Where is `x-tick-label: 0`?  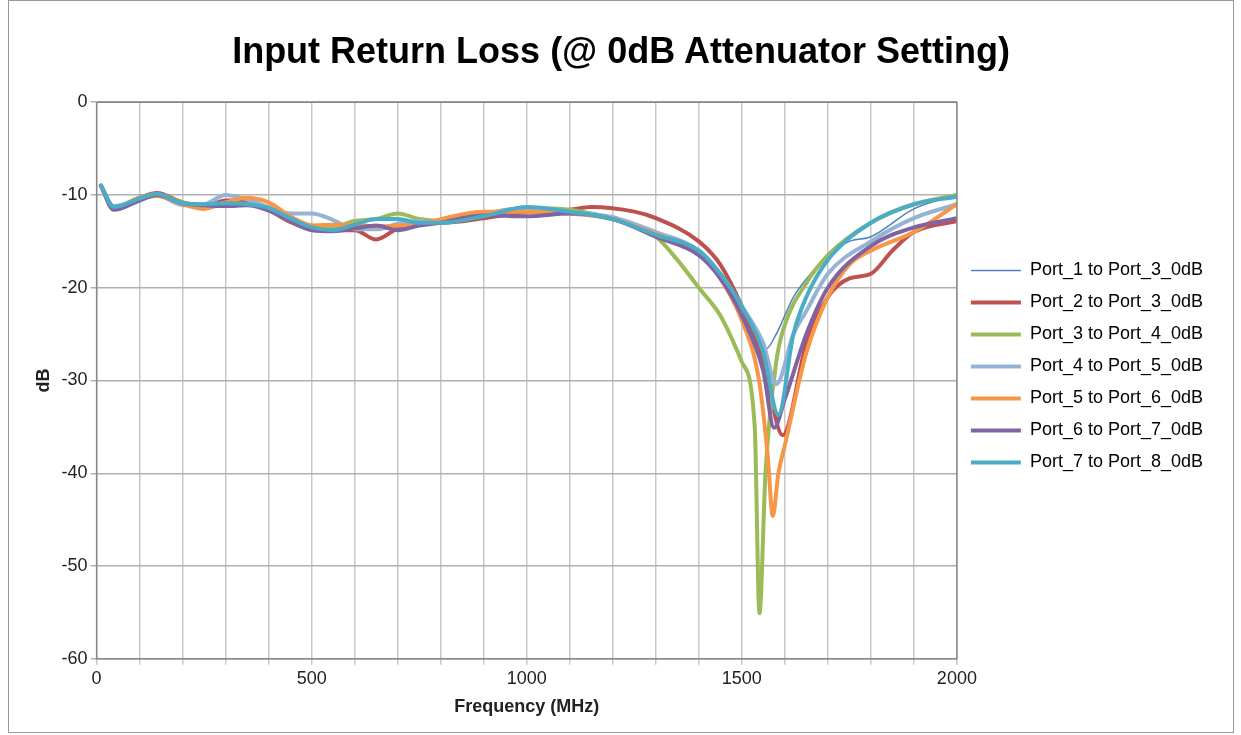
x-tick-label: 0 is located at coordinates (96, 677).